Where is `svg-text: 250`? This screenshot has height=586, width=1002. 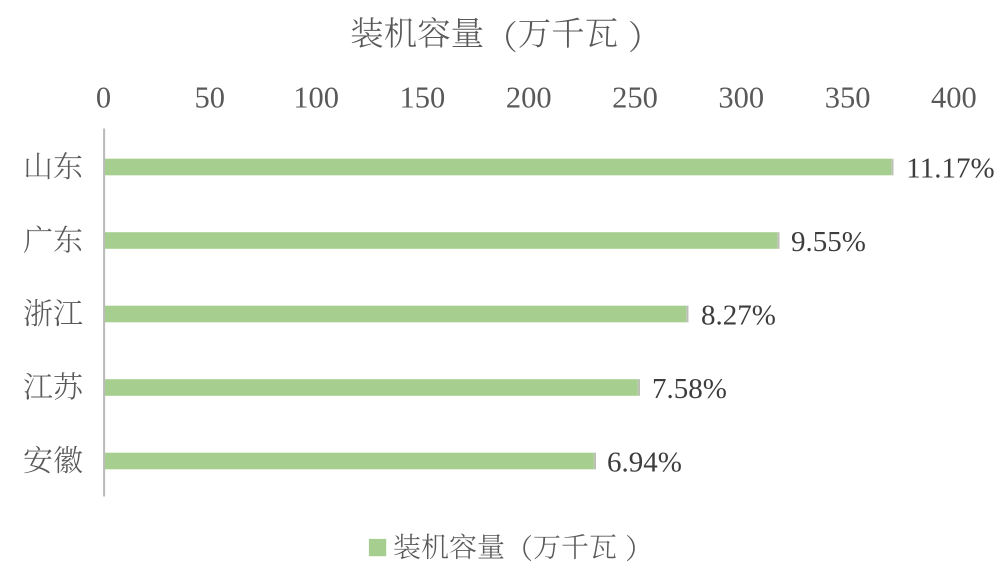 svg-text: 250 is located at coordinates (635, 98).